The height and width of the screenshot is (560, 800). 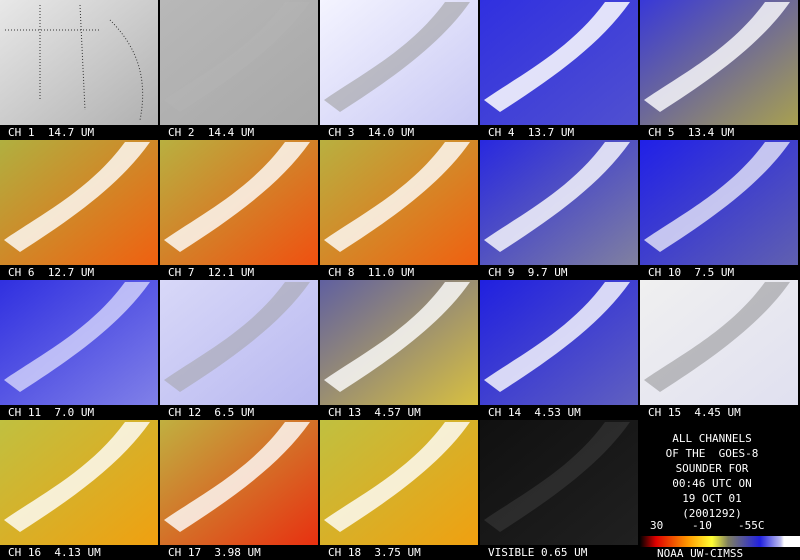 I want to click on panel-label: CH 10 7.5 UM, so click(x=691, y=272).